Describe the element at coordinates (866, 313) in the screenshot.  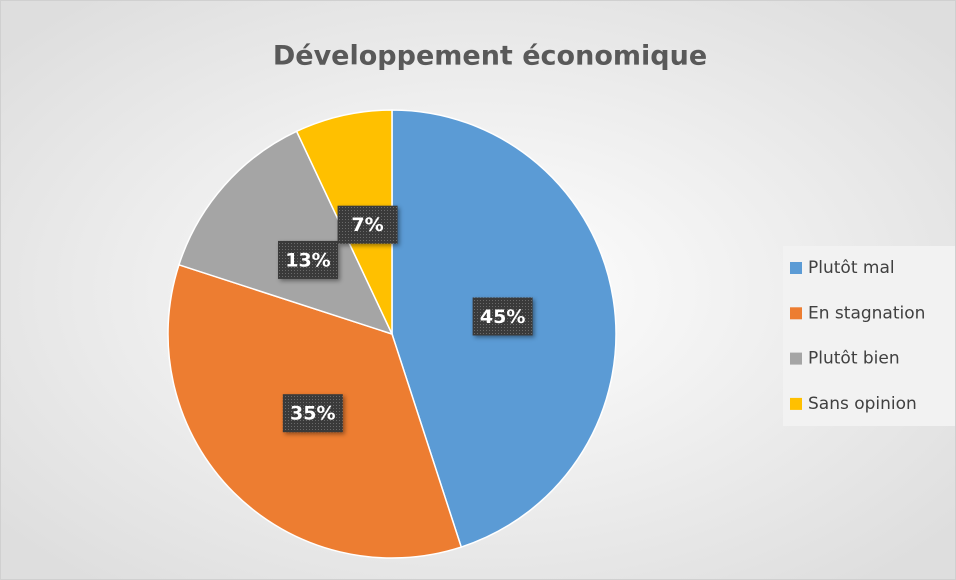
I see `legend-label: En stagnation` at that location.